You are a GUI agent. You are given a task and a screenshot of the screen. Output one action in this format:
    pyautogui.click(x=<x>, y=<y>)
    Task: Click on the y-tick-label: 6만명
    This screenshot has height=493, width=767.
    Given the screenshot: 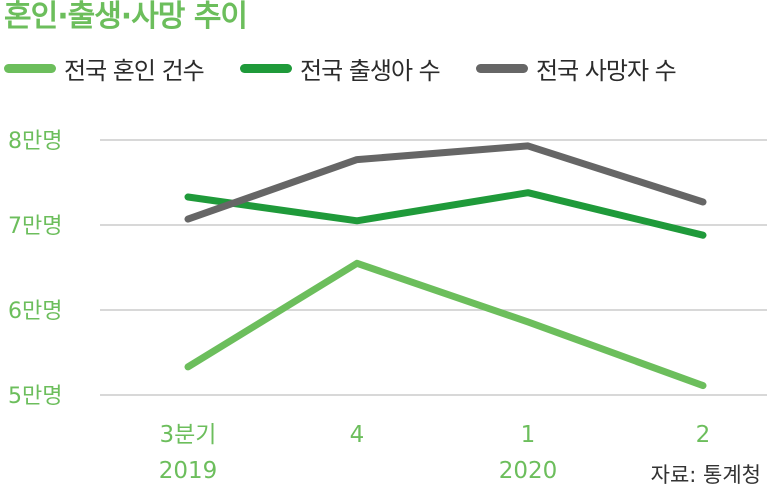 What is the action you would take?
    pyautogui.click(x=35, y=311)
    